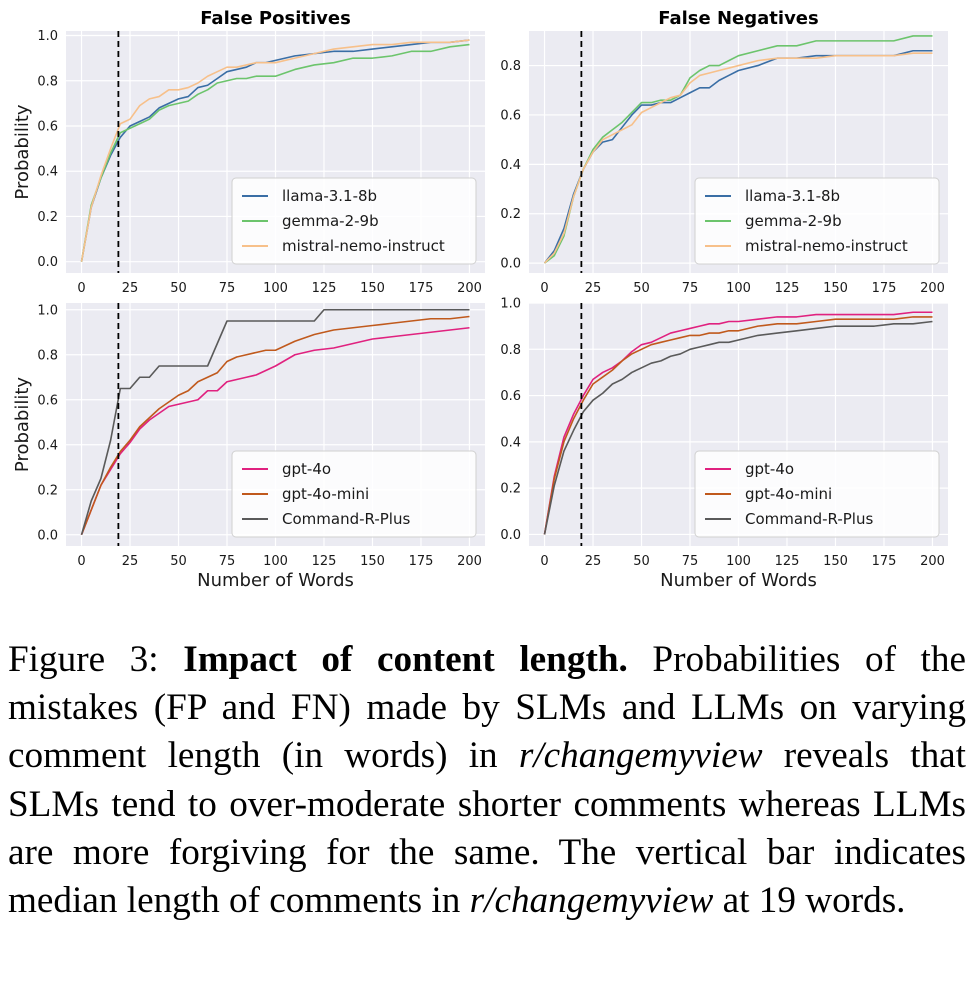  What do you see at coordinates (591, 901) in the screenshot?
I see `caption-italic-2: r/changemyview` at bounding box center [591, 901].